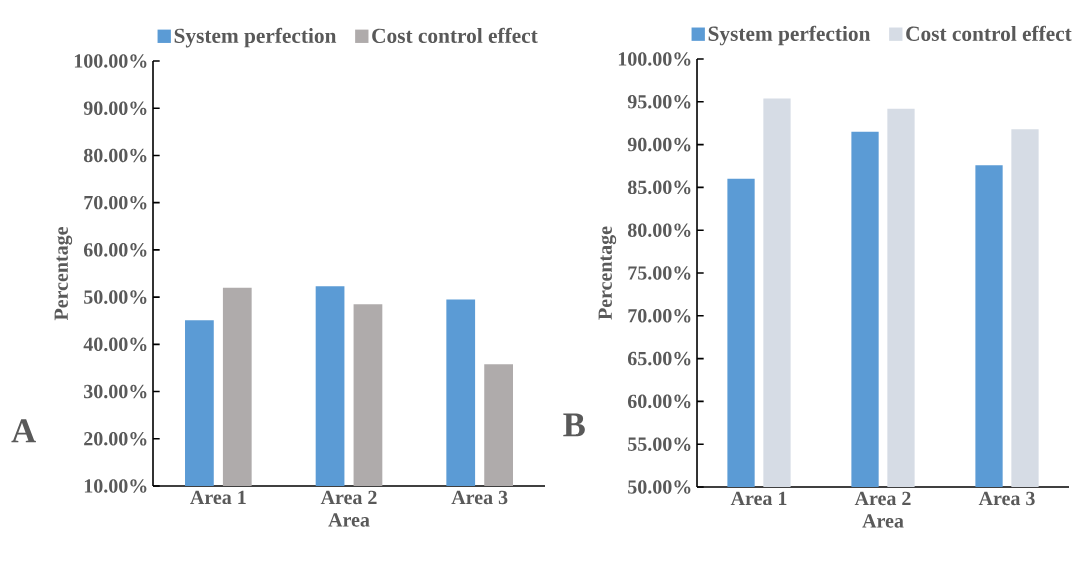  I want to click on y-tick-label: 10.00%, so click(115, 486).